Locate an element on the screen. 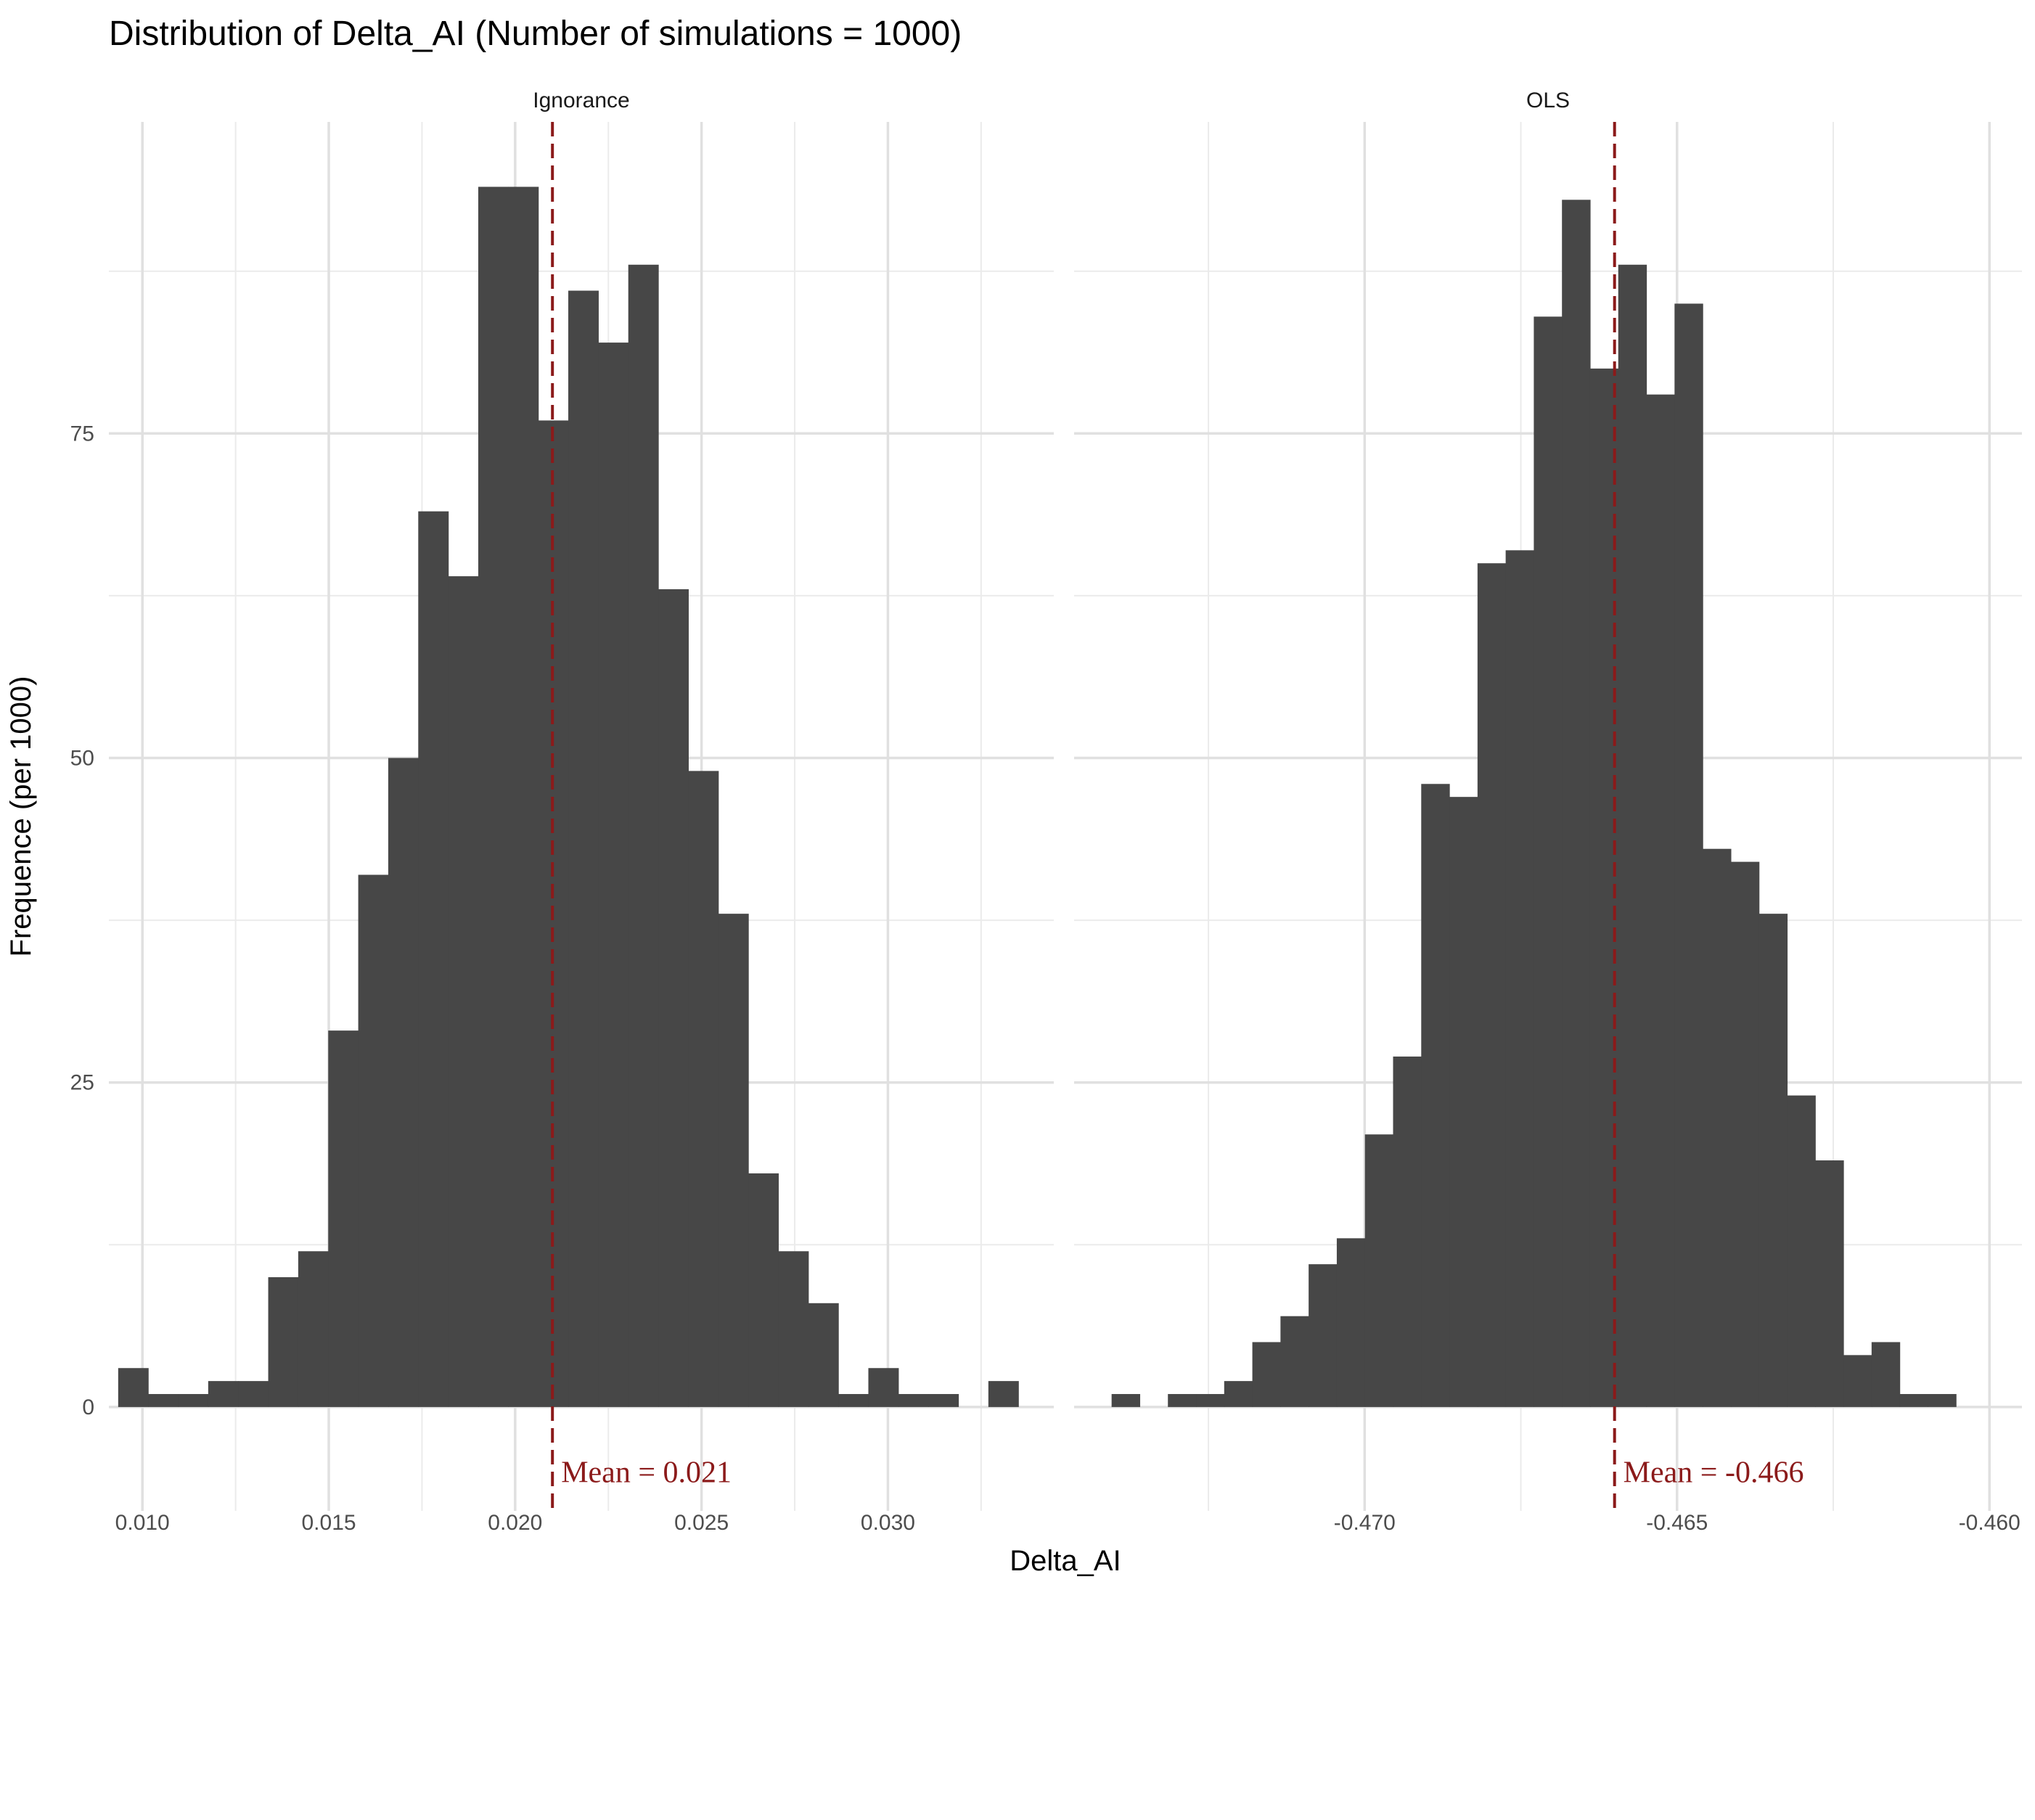  mean-label: Mean = 0.021 is located at coordinates (646, 1473).